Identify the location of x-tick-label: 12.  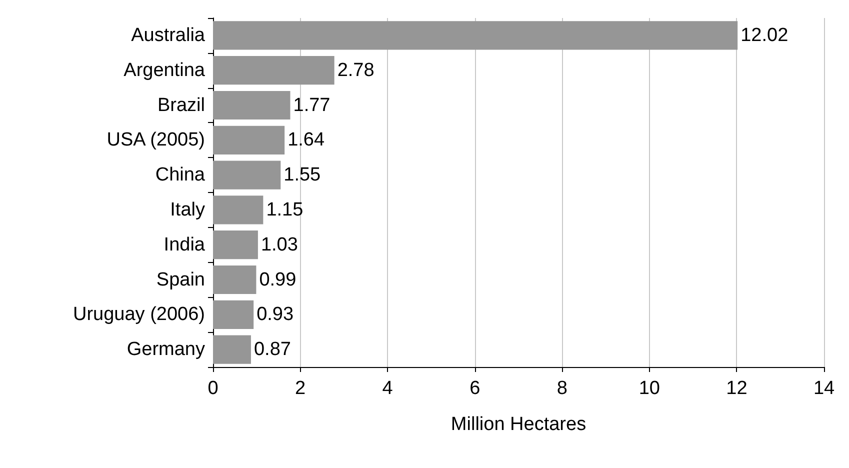
(737, 388).